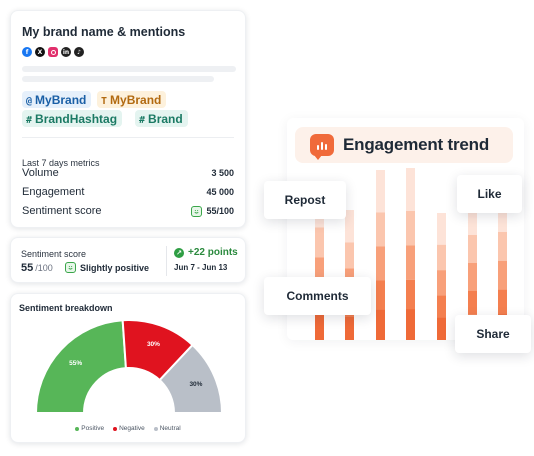 This screenshot has height=456, width=534. I want to click on tag-repost: Repost, so click(305, 200).